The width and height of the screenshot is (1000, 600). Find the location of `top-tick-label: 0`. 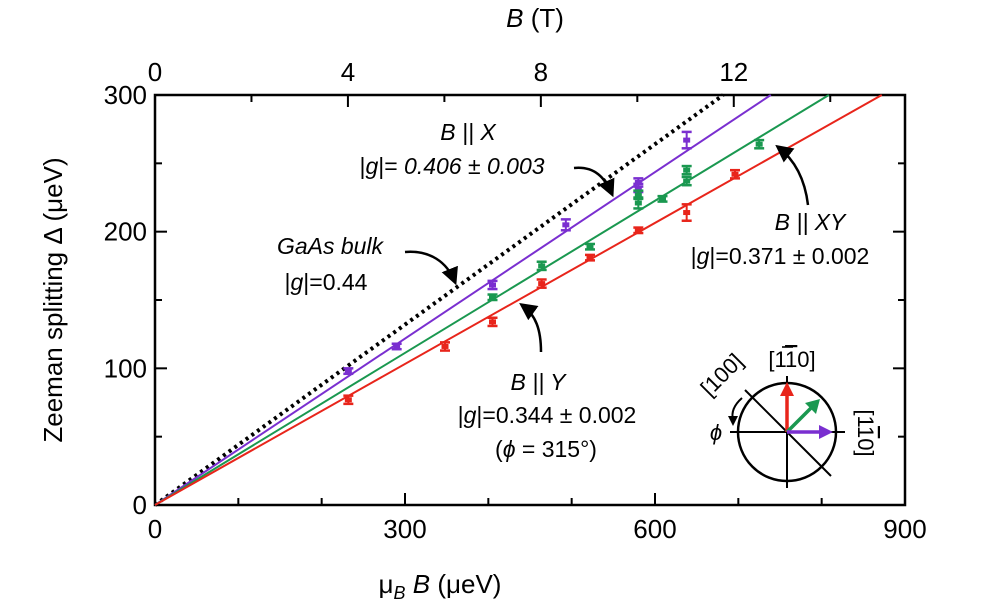

top-tick-label: 0 is located at coordinates (155, 72).